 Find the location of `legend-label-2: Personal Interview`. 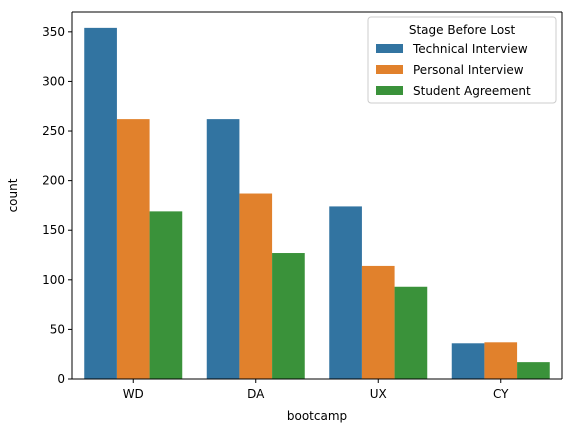

legend-label-2: Personal Interview is located at coordinates (468, 70).